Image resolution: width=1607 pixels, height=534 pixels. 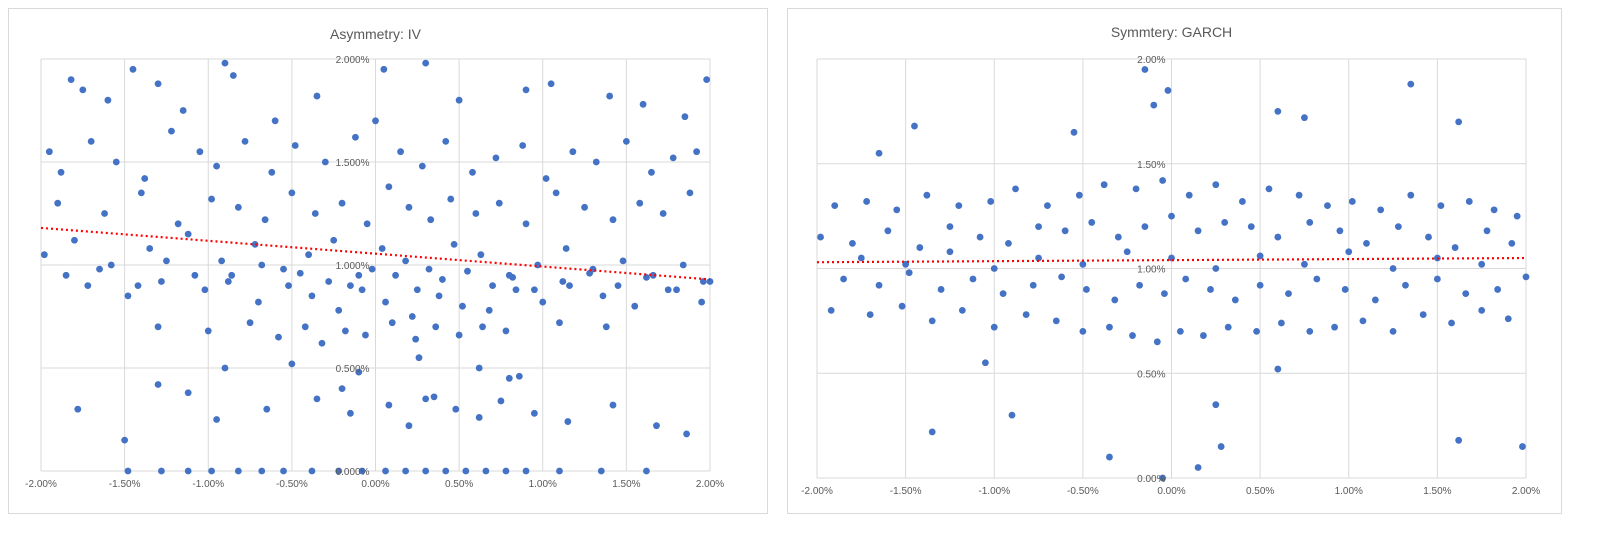 What do you see at coordinates (906, 491) in the screenshot?
I see `x-tick-label: -1.50%` at bounding box center [906, 491].